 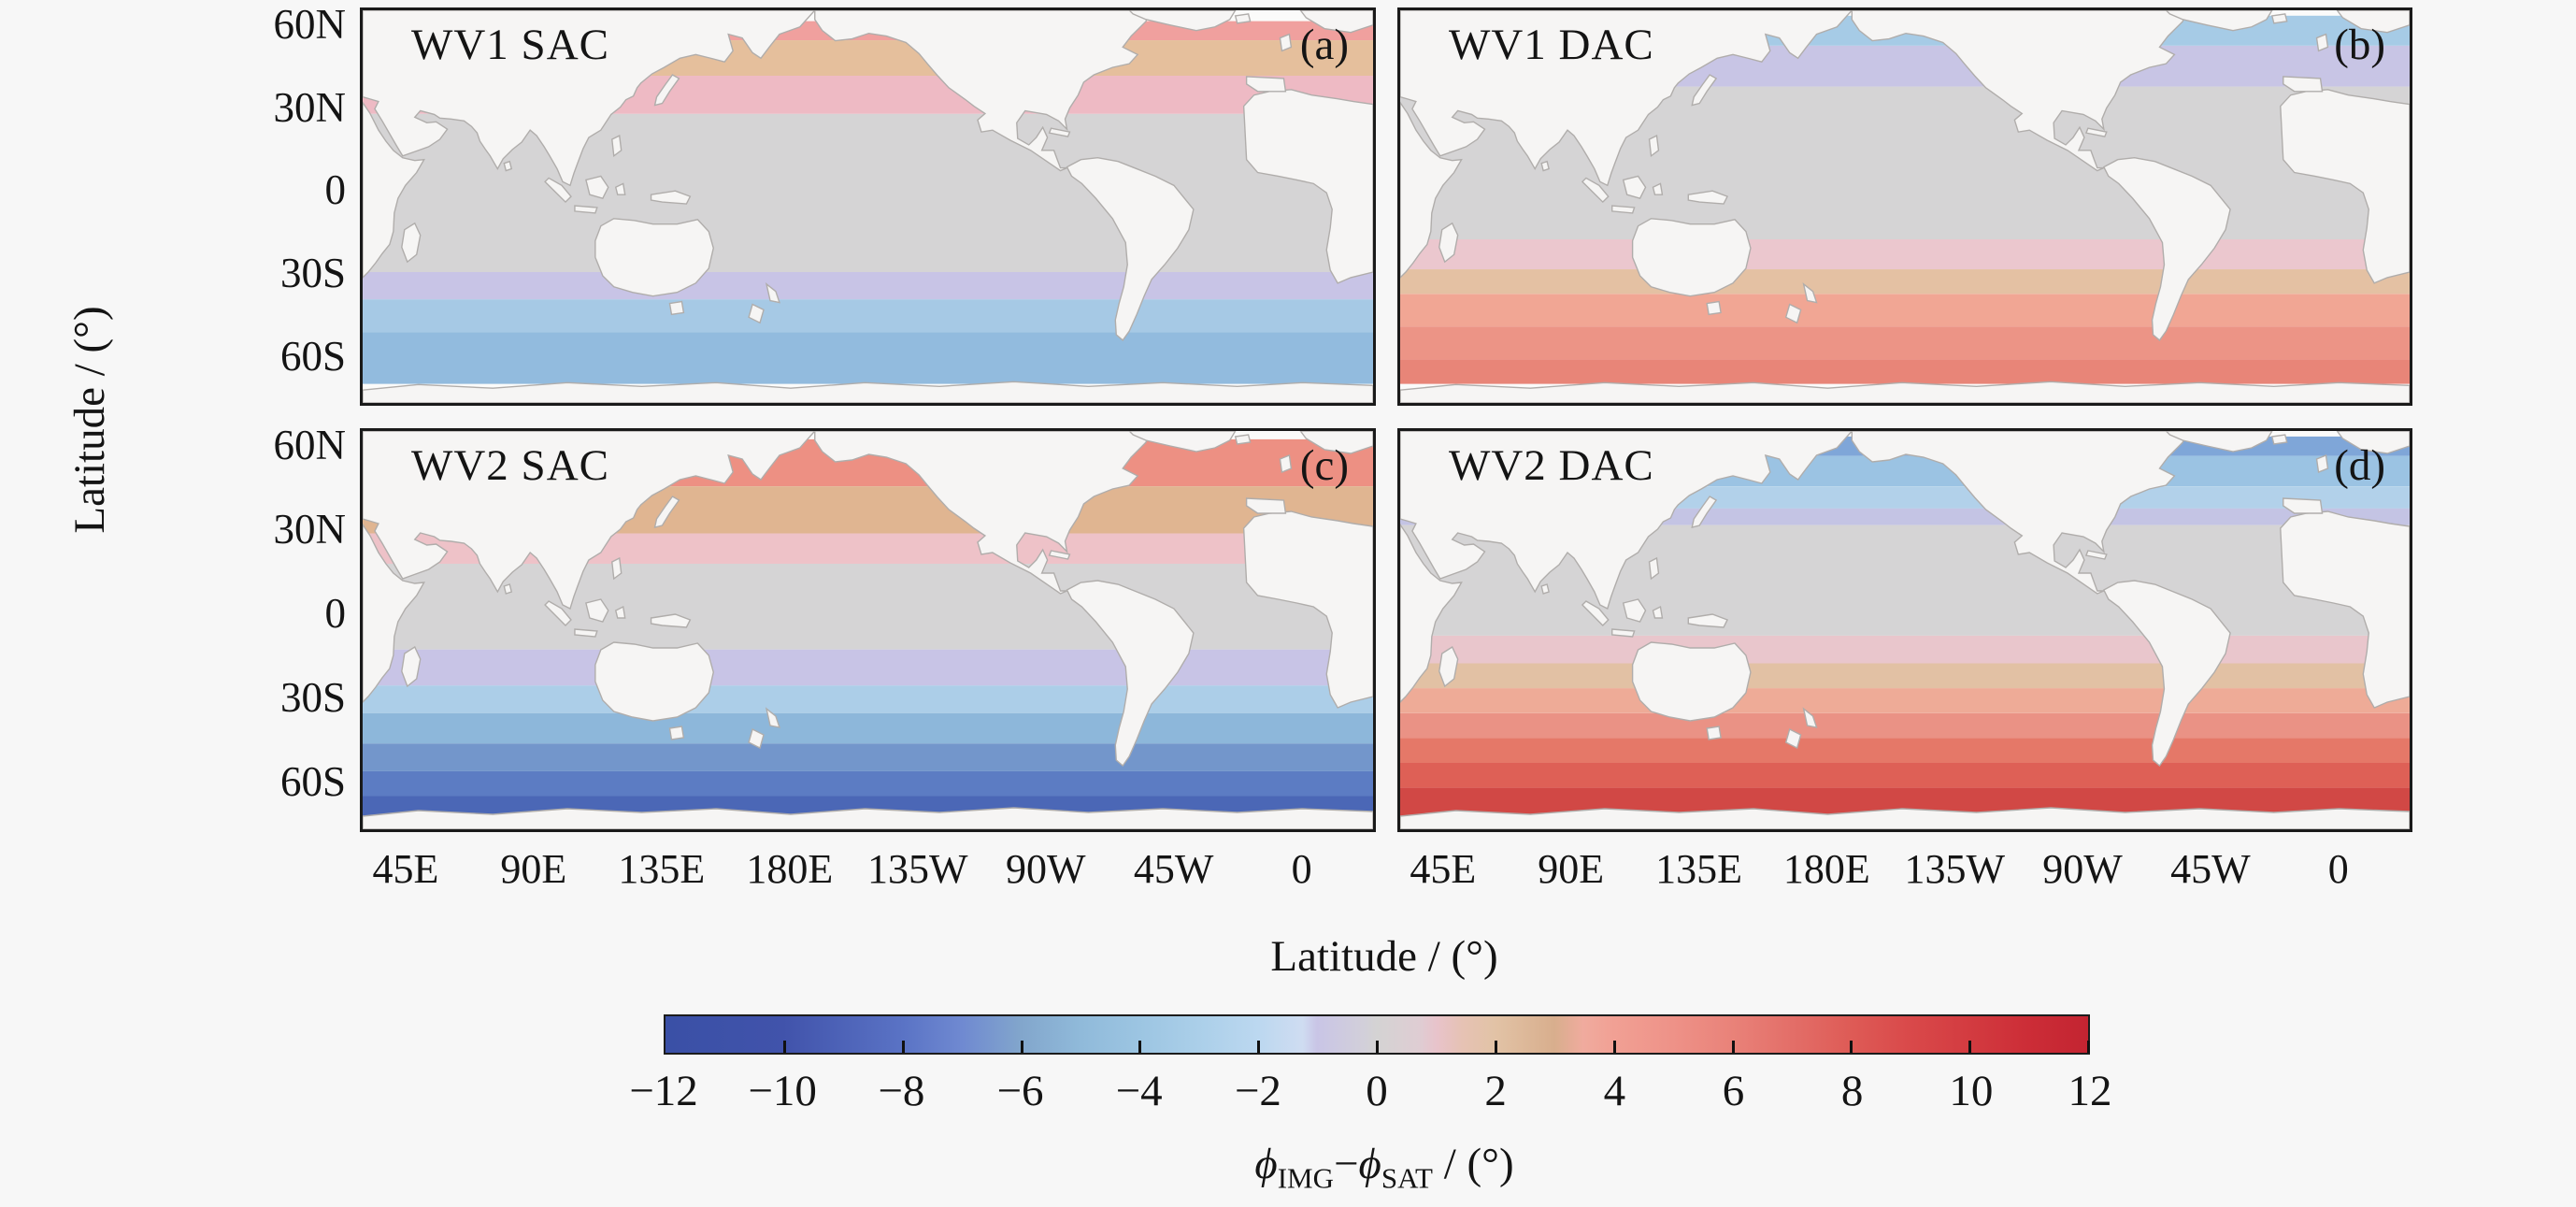 What do you see at coordinates (2082, 869) in the screenshot?
I see `x-tick-label: 90W` at bounding box center [2082, 869].